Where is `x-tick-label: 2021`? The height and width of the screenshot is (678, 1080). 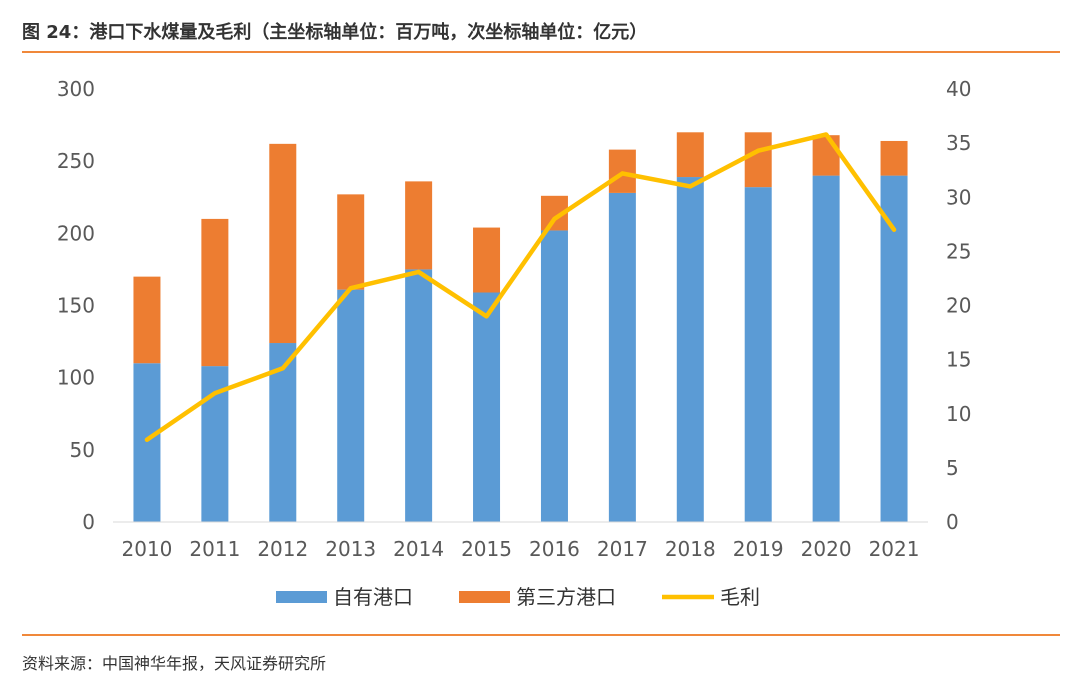 x-tick-label: 2021 is located at coordinates (894, 549).